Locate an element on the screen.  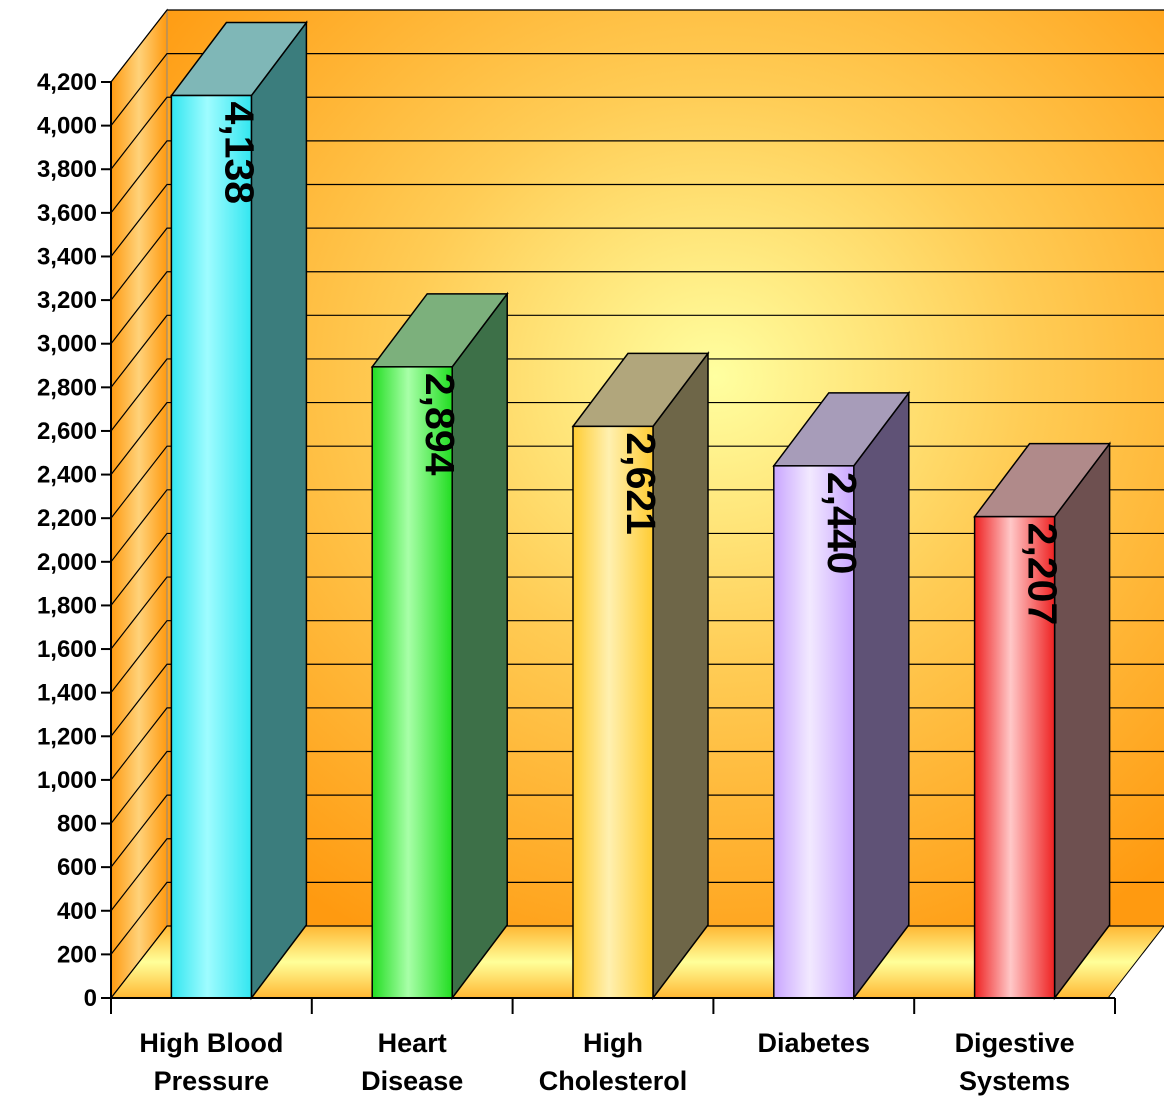
y-tick-label: 2,200 is located at coordinates (67, 518).